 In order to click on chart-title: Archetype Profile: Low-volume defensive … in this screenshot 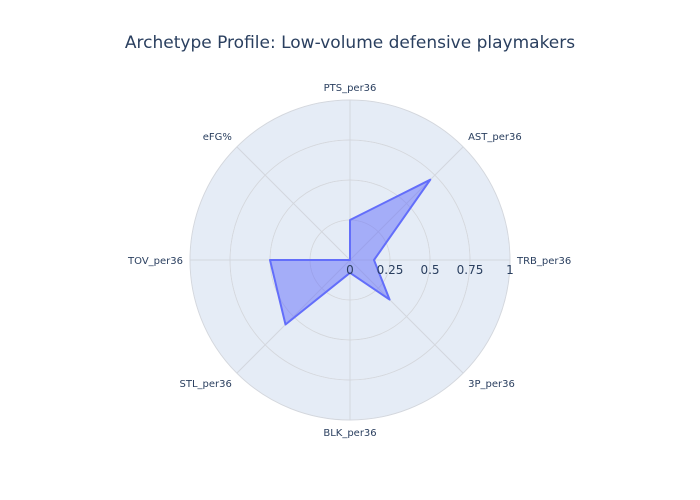, I will do `click(350, 43)`.